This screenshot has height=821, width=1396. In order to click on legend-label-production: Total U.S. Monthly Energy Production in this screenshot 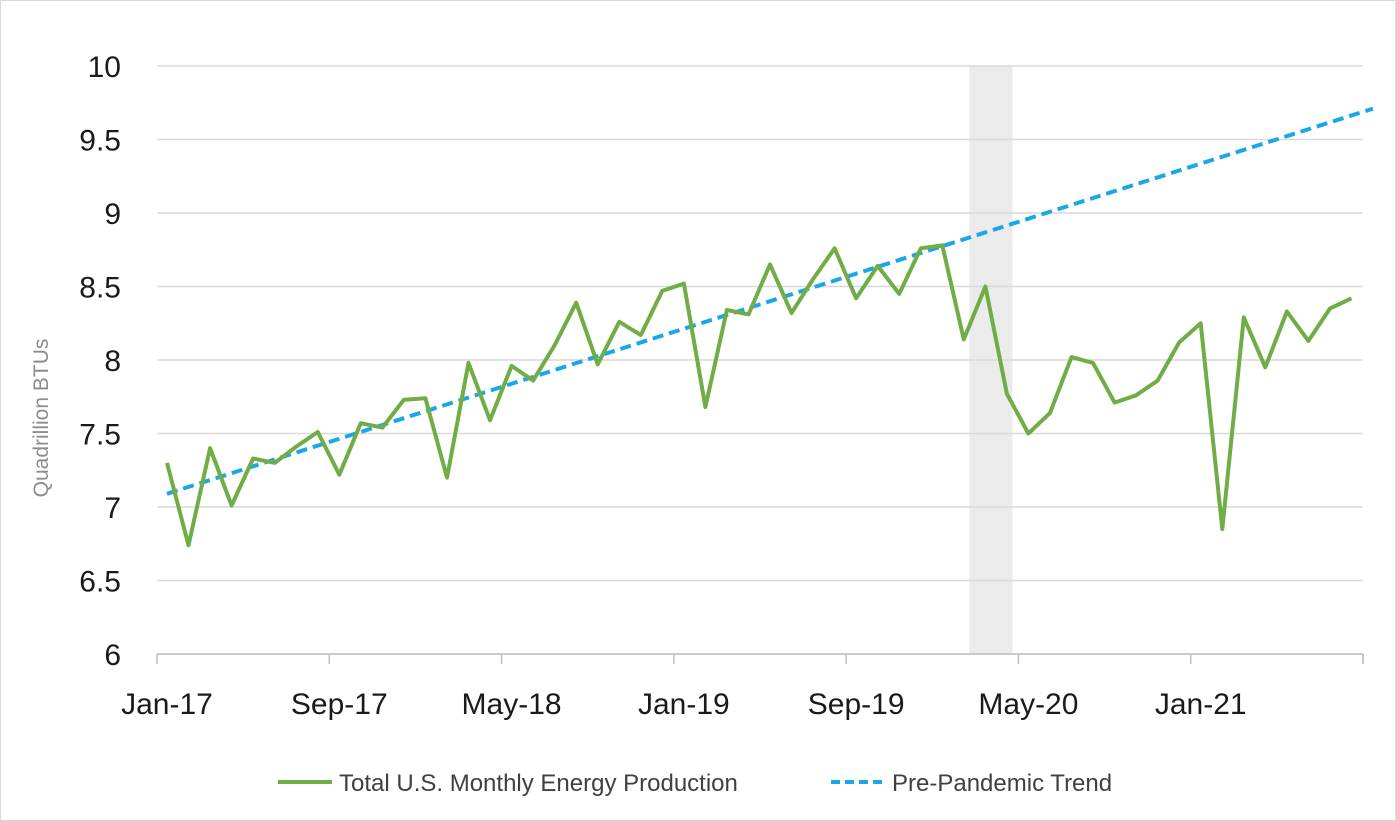, I will do `click(538, 783)`.